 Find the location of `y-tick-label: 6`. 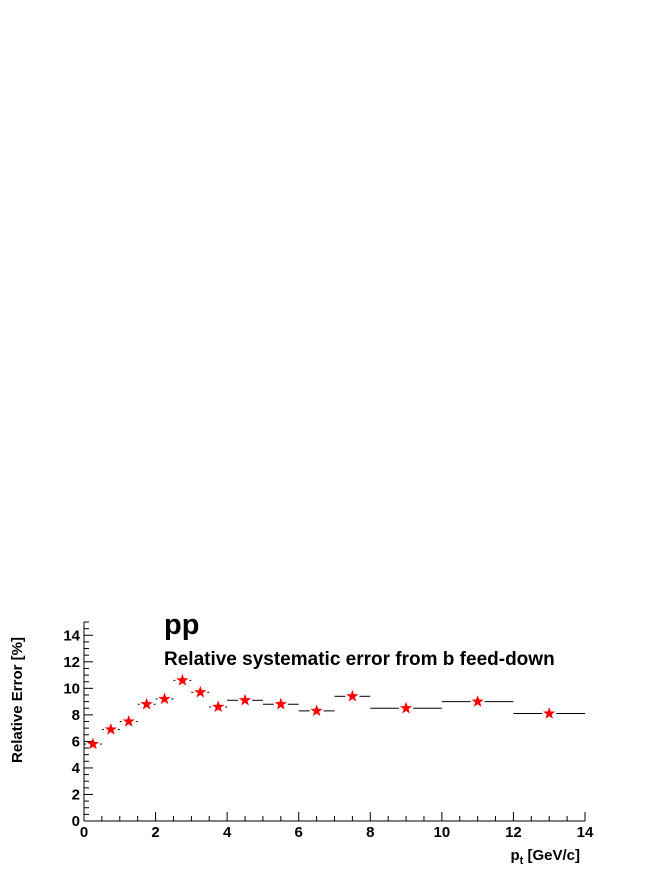

y-tick-label: 6 is located at coordinates (76, 741).